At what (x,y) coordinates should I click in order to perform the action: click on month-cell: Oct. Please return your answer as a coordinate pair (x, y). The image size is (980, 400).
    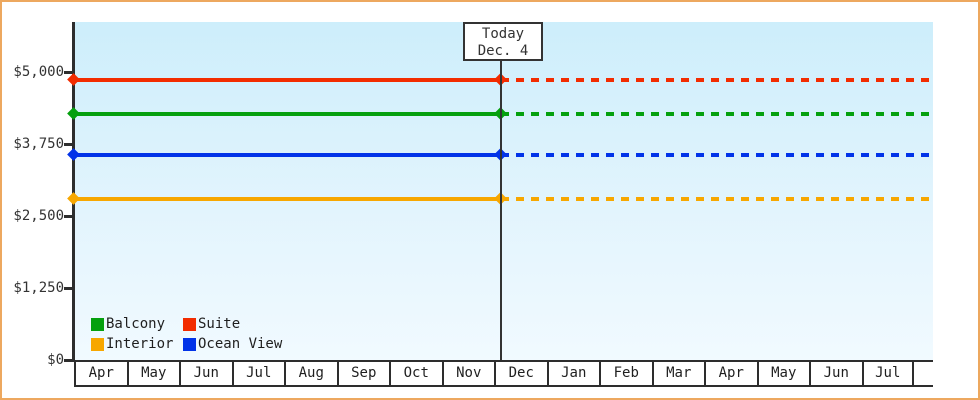
    Looking at the image, I should click on (415, 373).